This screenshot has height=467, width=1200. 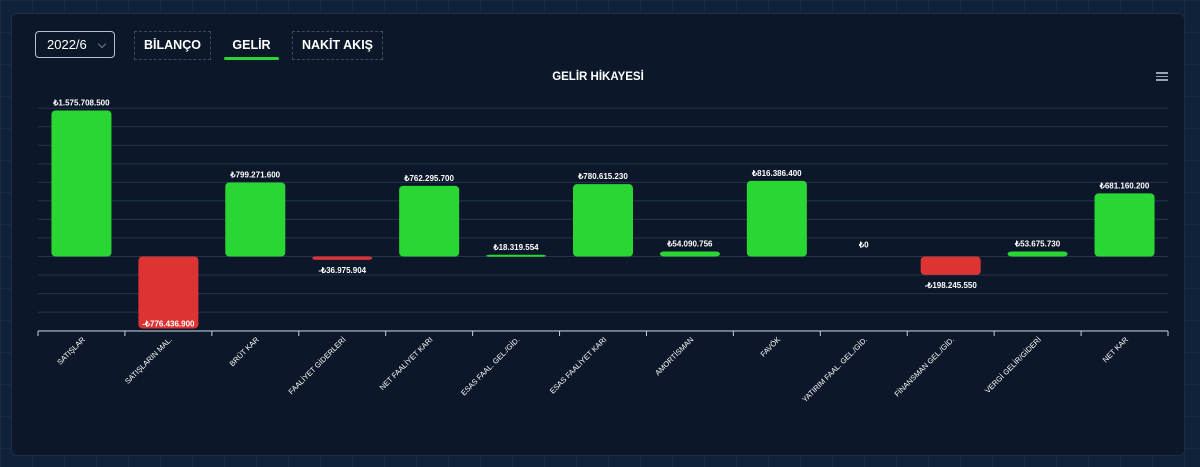 I want to click on data-label: -₺36.975.904, so click(x=342, y=270).